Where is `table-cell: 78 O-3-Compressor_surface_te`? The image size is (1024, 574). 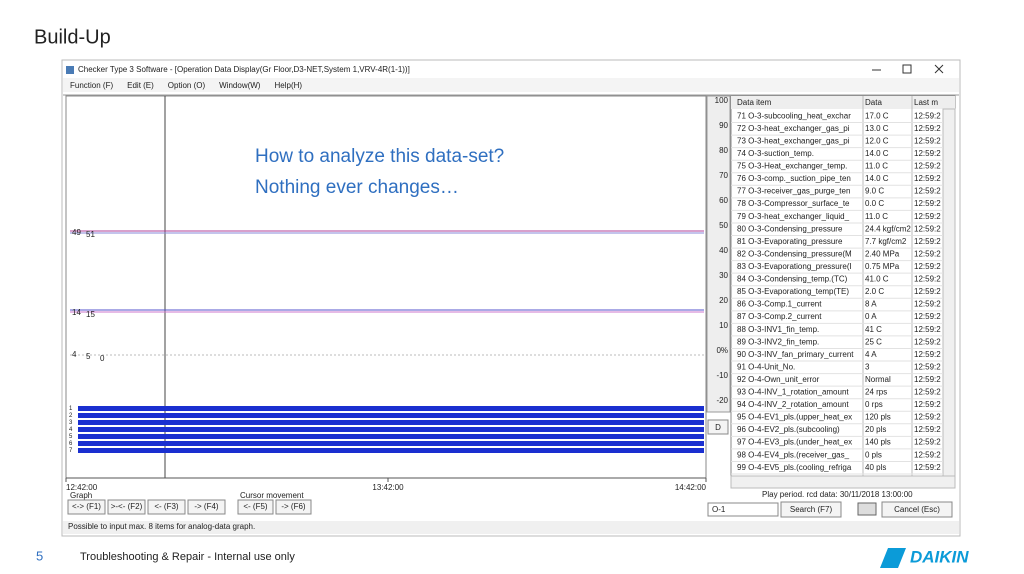 table-cell: 78 O-3-Compressor_surface_te is located at coordinates (793, 203).